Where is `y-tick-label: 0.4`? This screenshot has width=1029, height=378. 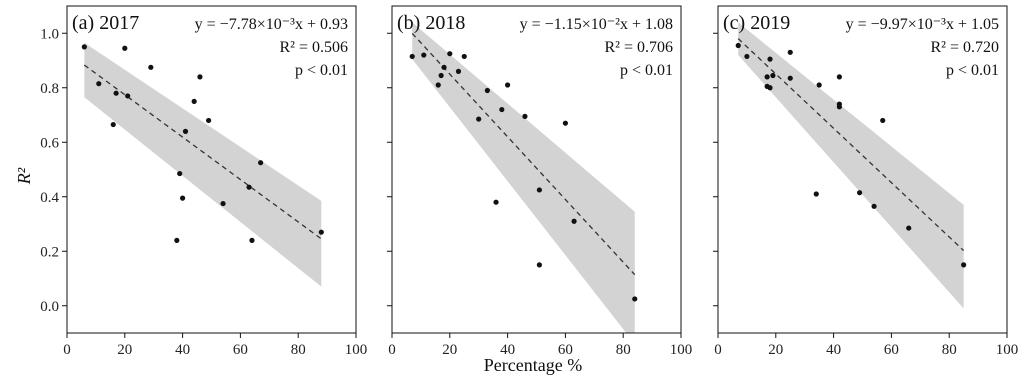 y-tick-label: 0.4 is located at coordinates (49, 198).